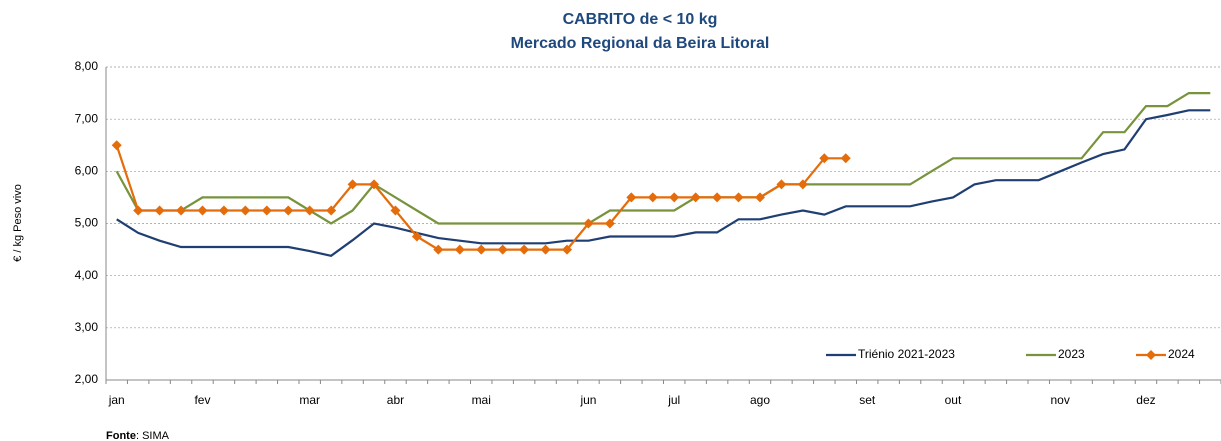 The width and height of the screenshot is (1221, 441). Describe the element at coordinates (87, 223) in the screenshot. I see `y-tick-label: 5,00` at that location.